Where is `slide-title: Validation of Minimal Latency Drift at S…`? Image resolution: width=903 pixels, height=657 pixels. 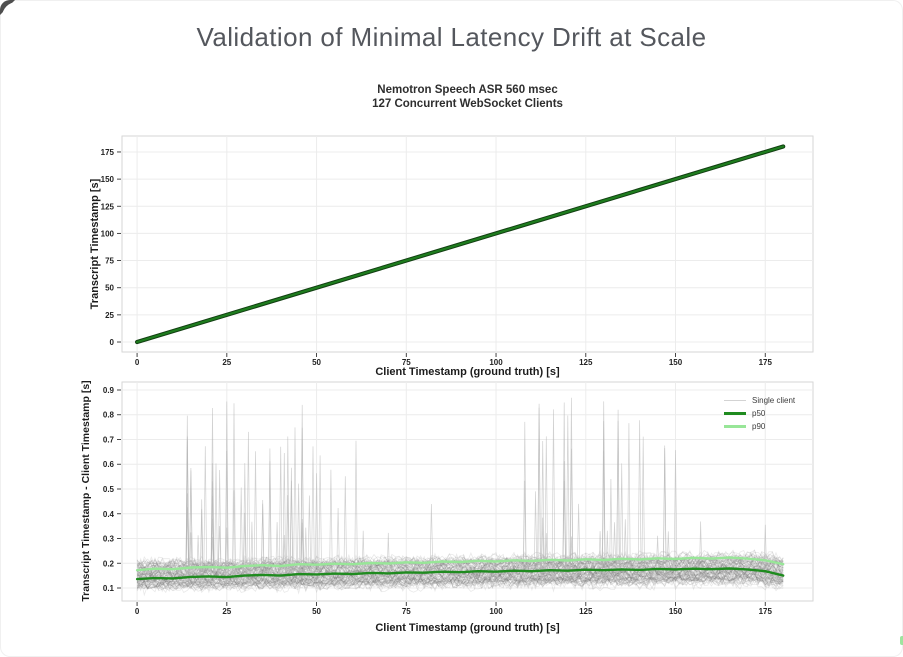
slide-title: Validation of Minimal Latency Drift at S… is located at coordinates (451, 37).